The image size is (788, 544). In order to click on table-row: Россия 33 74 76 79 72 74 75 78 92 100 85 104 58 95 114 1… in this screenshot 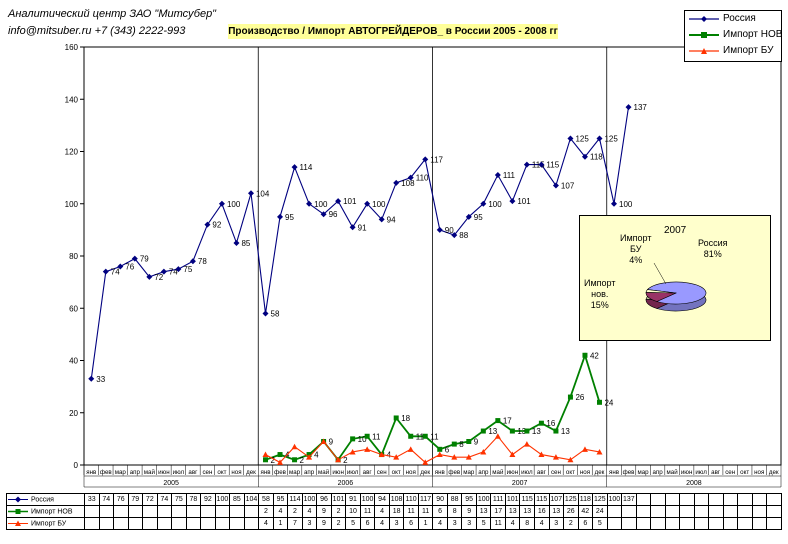, I will do `click(394, 499)`.